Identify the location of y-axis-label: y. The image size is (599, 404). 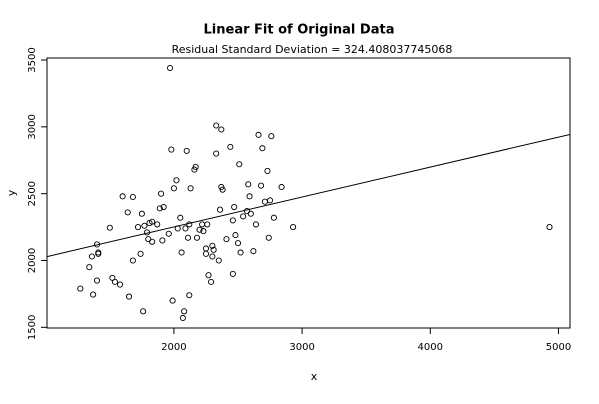
(11, 192).